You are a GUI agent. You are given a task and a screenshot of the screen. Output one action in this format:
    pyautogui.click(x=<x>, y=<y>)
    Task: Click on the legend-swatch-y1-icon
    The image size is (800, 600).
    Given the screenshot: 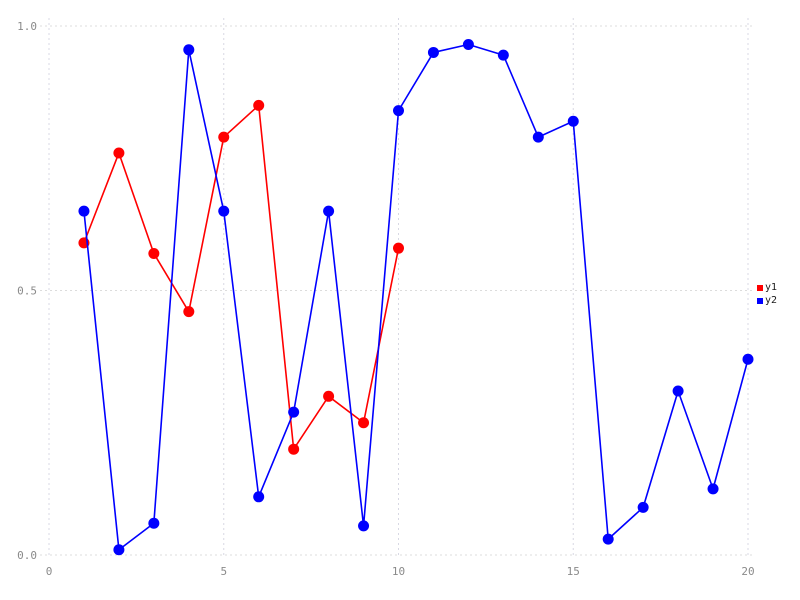 What is the action you would take?
    pyautogui.click(x=760, y=287)
    